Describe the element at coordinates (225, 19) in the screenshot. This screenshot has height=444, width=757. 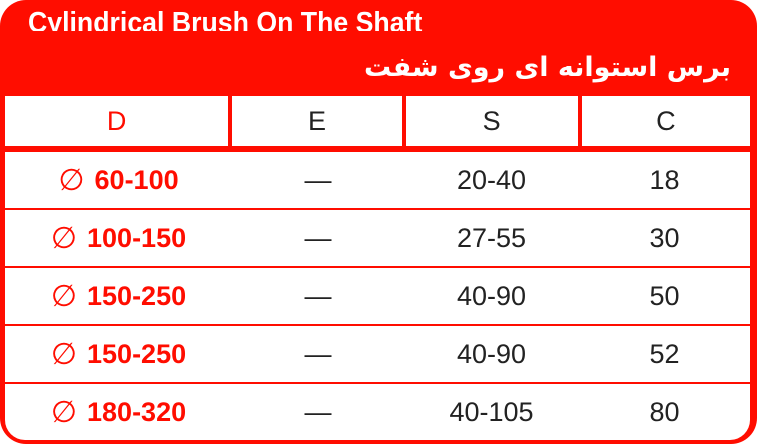
I see `title-english: Cylindrical Brush On The Shaft` at that location.